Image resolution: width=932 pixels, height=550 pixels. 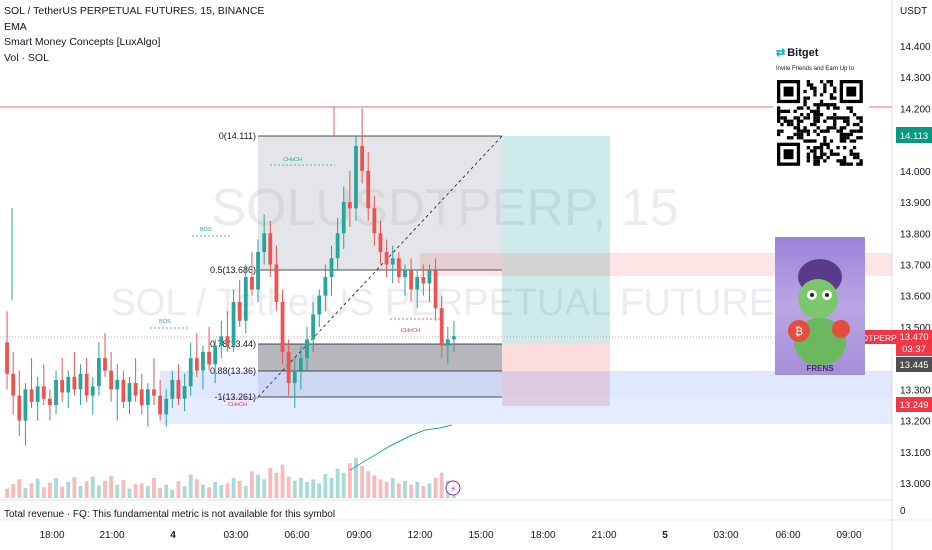 What do you see at coordinates (380, 357) in the screenshot?
I see `fib-zone-golden` at bounding box center [380, 357].